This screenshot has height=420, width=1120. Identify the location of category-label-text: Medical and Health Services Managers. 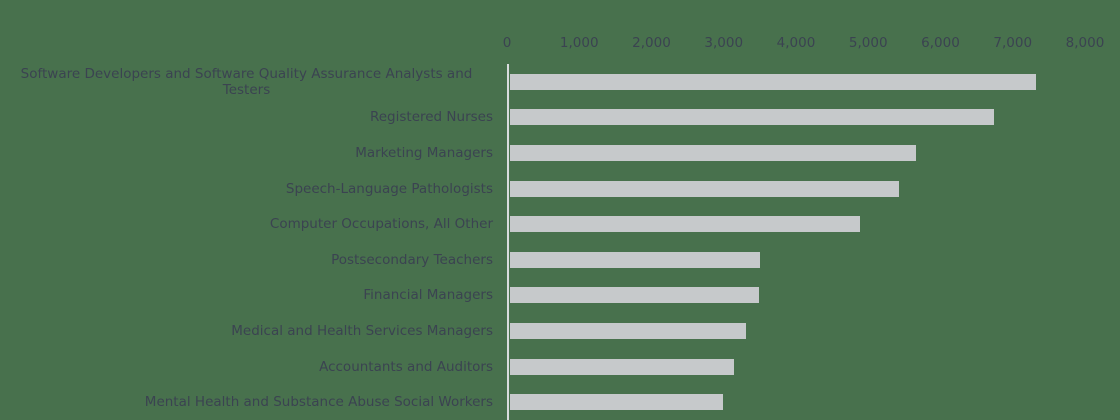
(362, 330).